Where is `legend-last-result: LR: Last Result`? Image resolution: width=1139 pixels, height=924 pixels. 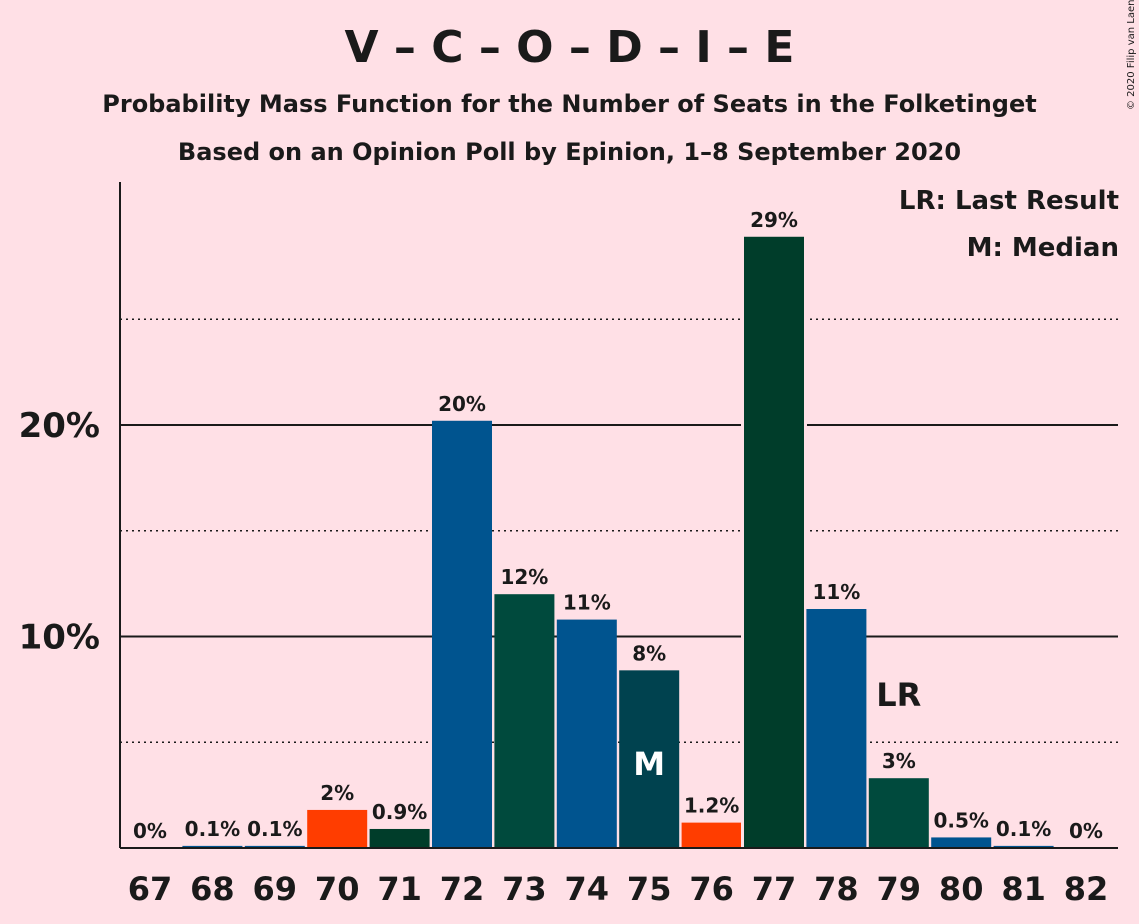 legend-last-result: LR: Last Result is located at coordinates (1008, 201).